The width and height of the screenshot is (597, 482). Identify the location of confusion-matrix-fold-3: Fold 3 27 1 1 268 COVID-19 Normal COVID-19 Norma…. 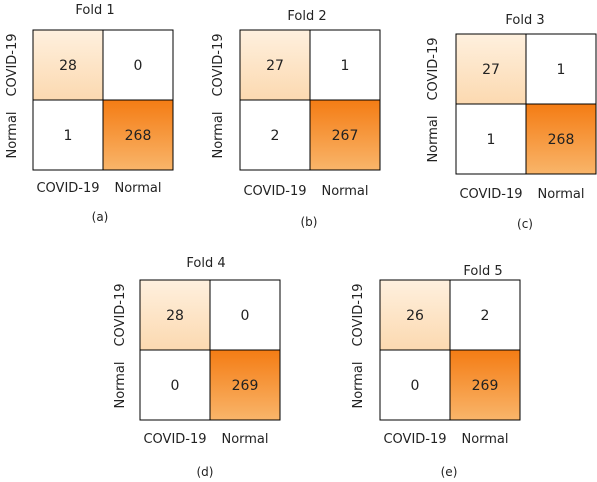
(511, 122).